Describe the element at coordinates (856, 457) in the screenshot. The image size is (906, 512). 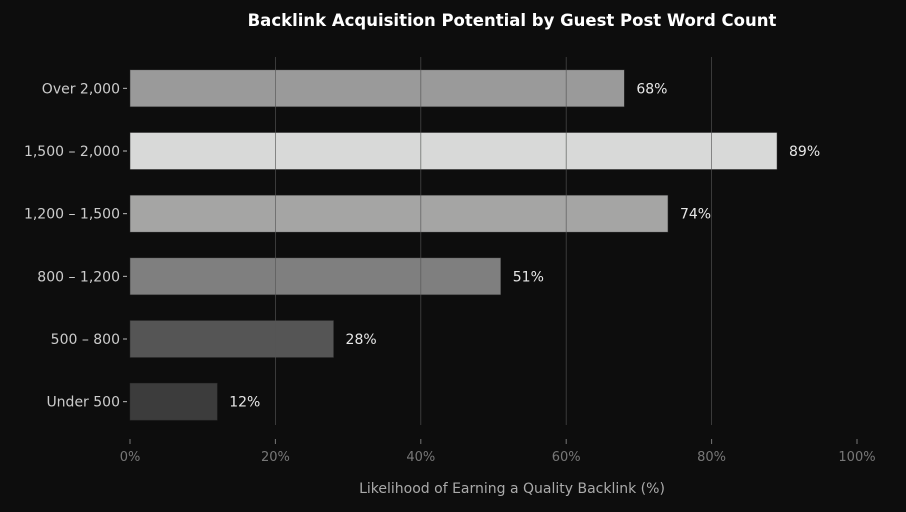
I see `x-tick-label: 100%` at that location.